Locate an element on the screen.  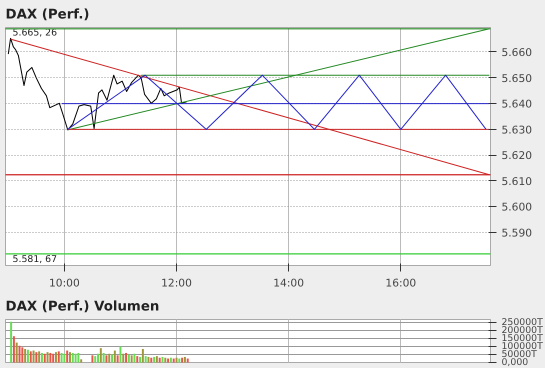
annotation: 5.581, 67 is located at coordinates (35, 259).